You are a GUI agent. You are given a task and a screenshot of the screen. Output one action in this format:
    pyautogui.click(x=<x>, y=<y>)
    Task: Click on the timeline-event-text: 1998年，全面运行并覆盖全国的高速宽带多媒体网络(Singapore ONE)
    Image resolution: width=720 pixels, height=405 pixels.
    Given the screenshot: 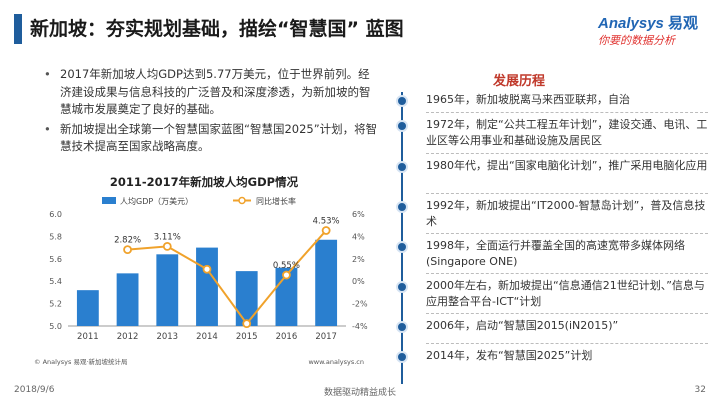 What is the action you would take?
    pyautogui.click(x=555, y=253)
    